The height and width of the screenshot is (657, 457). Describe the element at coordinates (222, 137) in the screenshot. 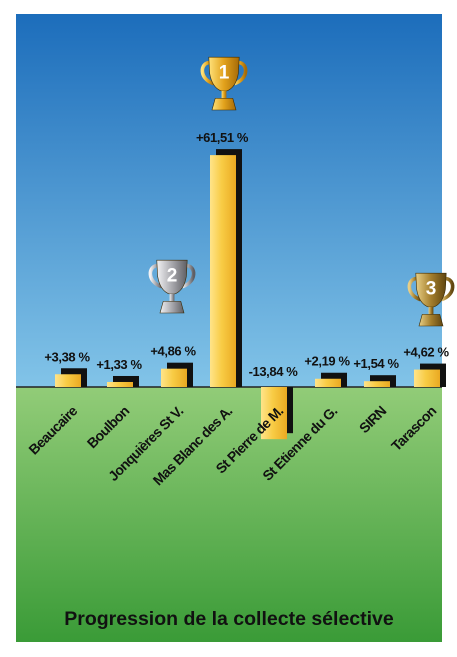

I see `value-label-mas-blanc-des-a: +61,51 %` at that location.